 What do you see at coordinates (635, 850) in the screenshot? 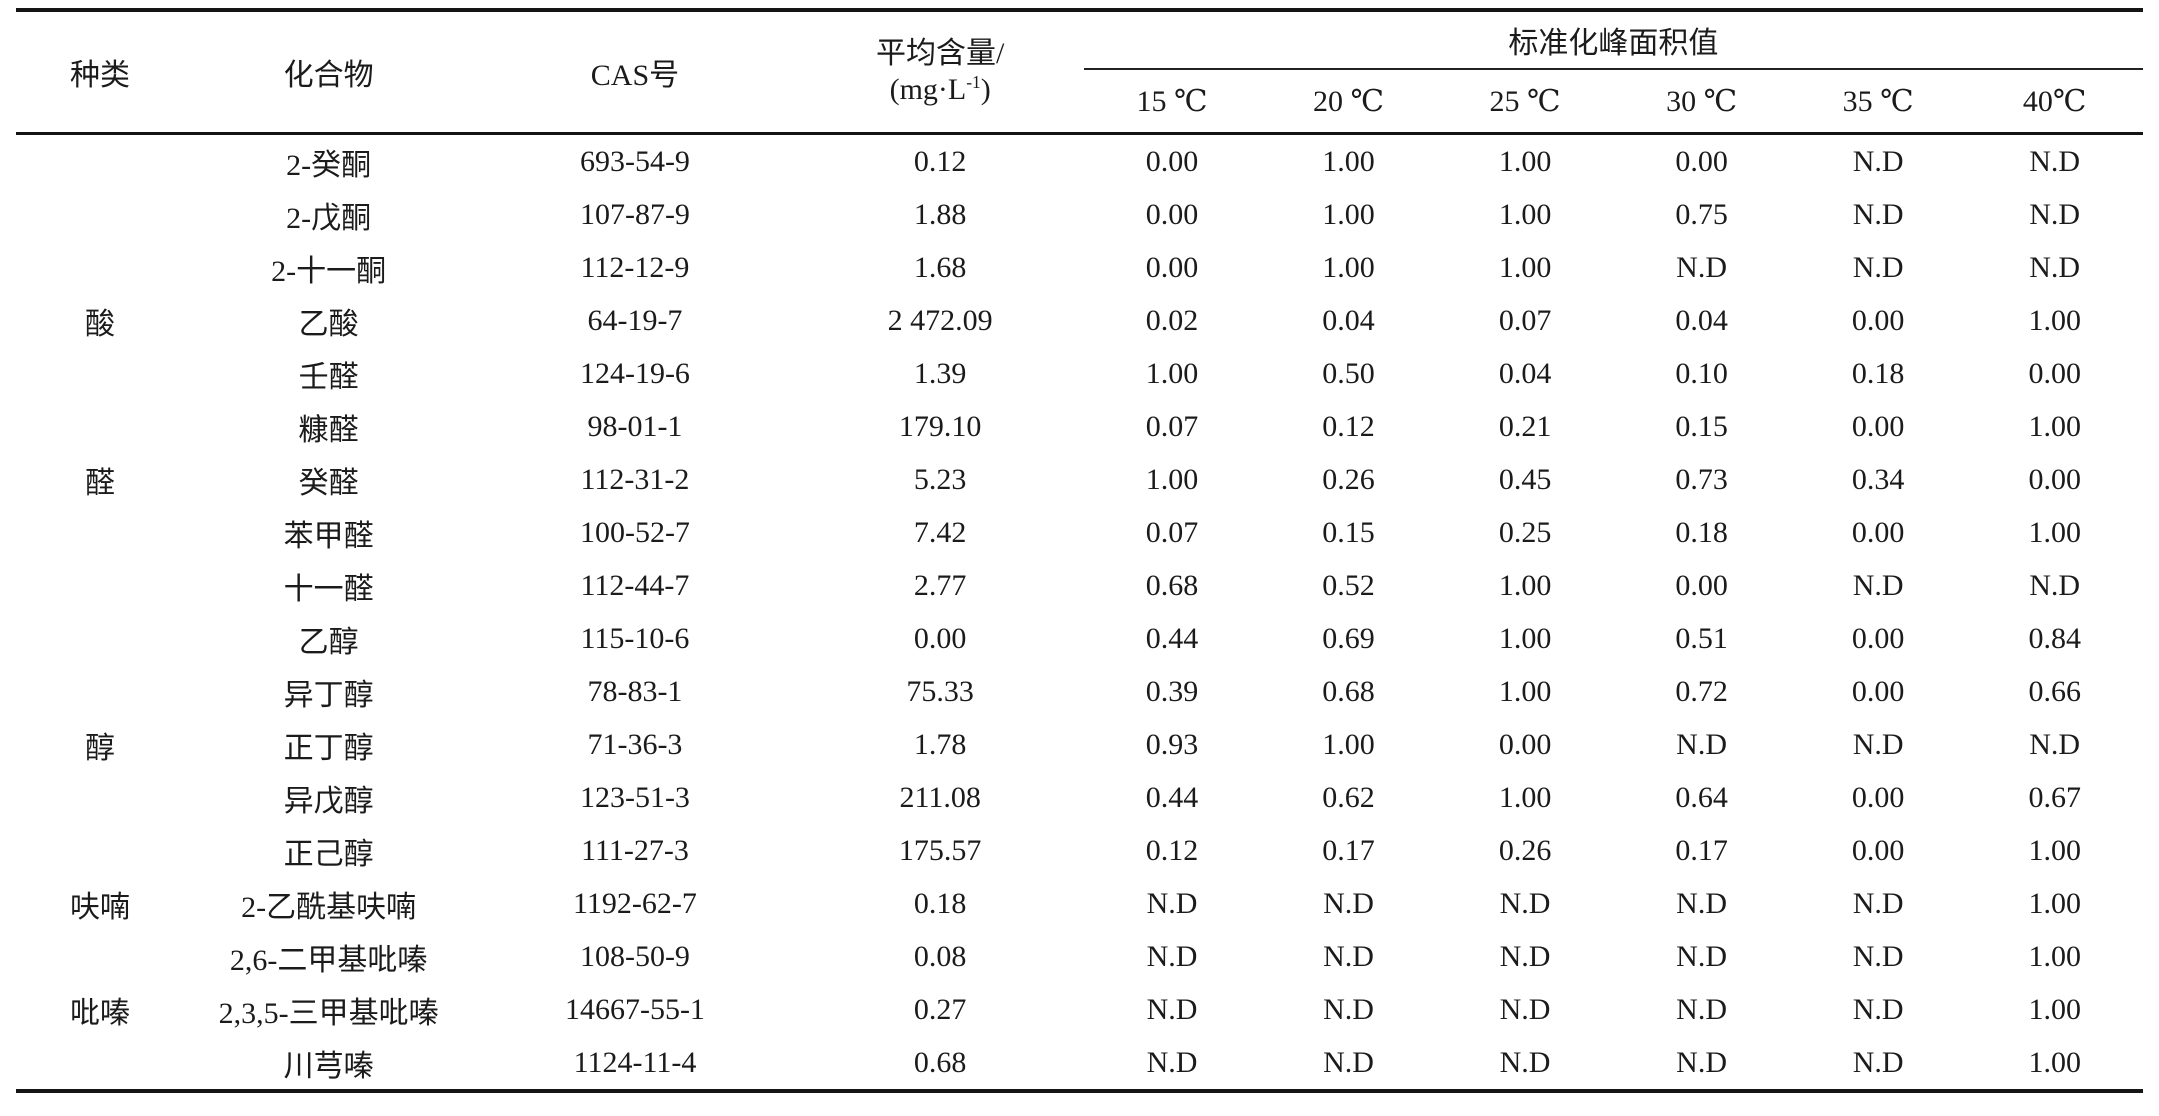
I see `cell-cas-number: 111-27-3` at bounding box center [635, 850].